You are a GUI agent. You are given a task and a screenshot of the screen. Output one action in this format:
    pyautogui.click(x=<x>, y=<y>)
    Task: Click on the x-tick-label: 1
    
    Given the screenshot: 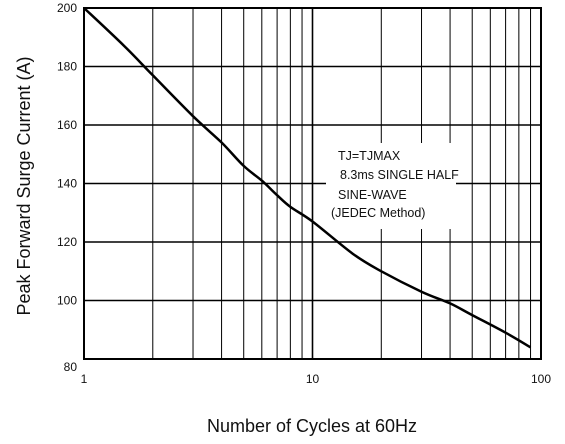 What is the action you would take?
    pyautogui.click(x=84, y=379)
    